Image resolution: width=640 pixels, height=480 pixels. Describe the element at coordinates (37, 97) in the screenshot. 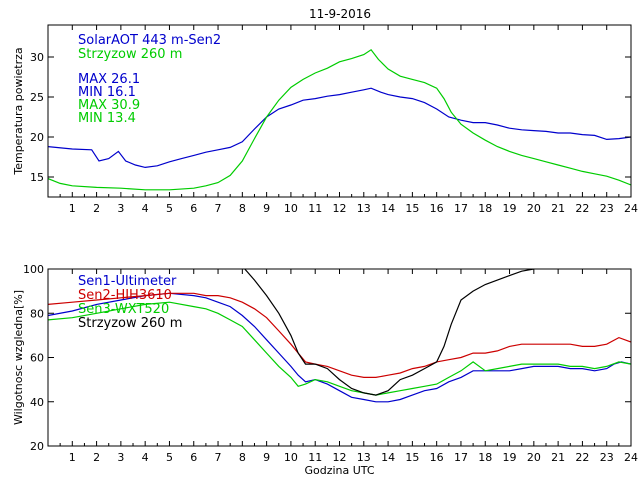

I see `y-tick-label: 25` at that location.